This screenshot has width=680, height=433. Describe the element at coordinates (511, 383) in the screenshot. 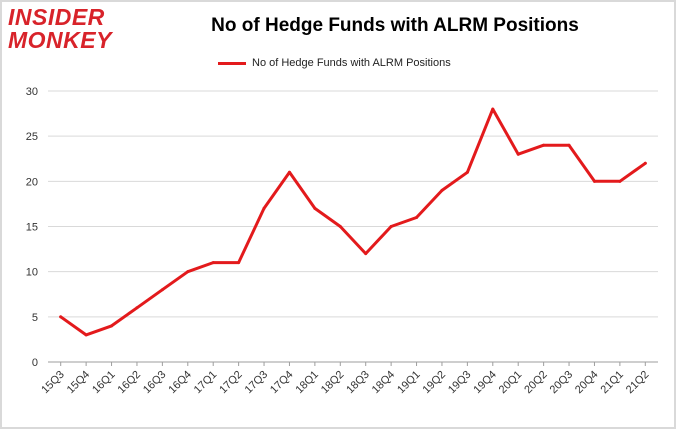

I see `x-tick-label: 20Q1` at that location.